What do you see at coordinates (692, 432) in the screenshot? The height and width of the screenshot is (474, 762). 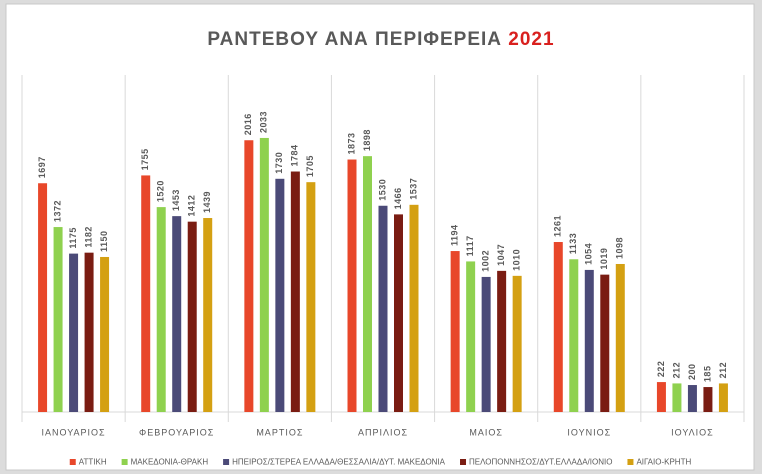 I see `x-tick-label: ΙΟΥΛΙΟΣ` at bounding box center [692, 432].